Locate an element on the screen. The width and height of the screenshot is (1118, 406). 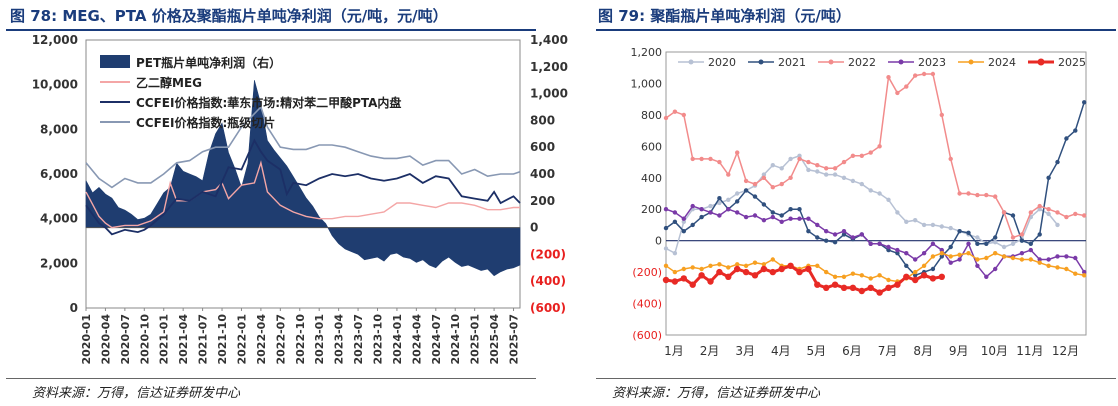
legend-label-2023: 2023 is located at coordinates (932, 62).